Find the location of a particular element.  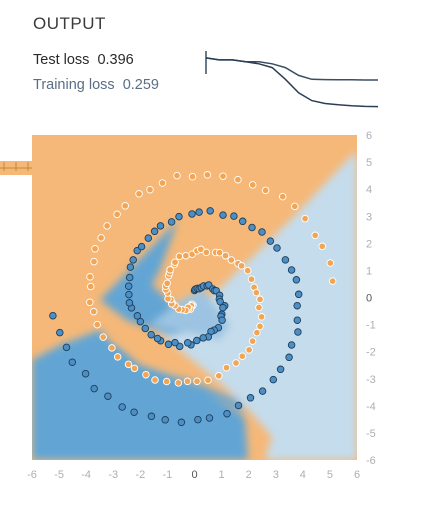

y-tick-label: 1 is located at coordinates (369, 271).